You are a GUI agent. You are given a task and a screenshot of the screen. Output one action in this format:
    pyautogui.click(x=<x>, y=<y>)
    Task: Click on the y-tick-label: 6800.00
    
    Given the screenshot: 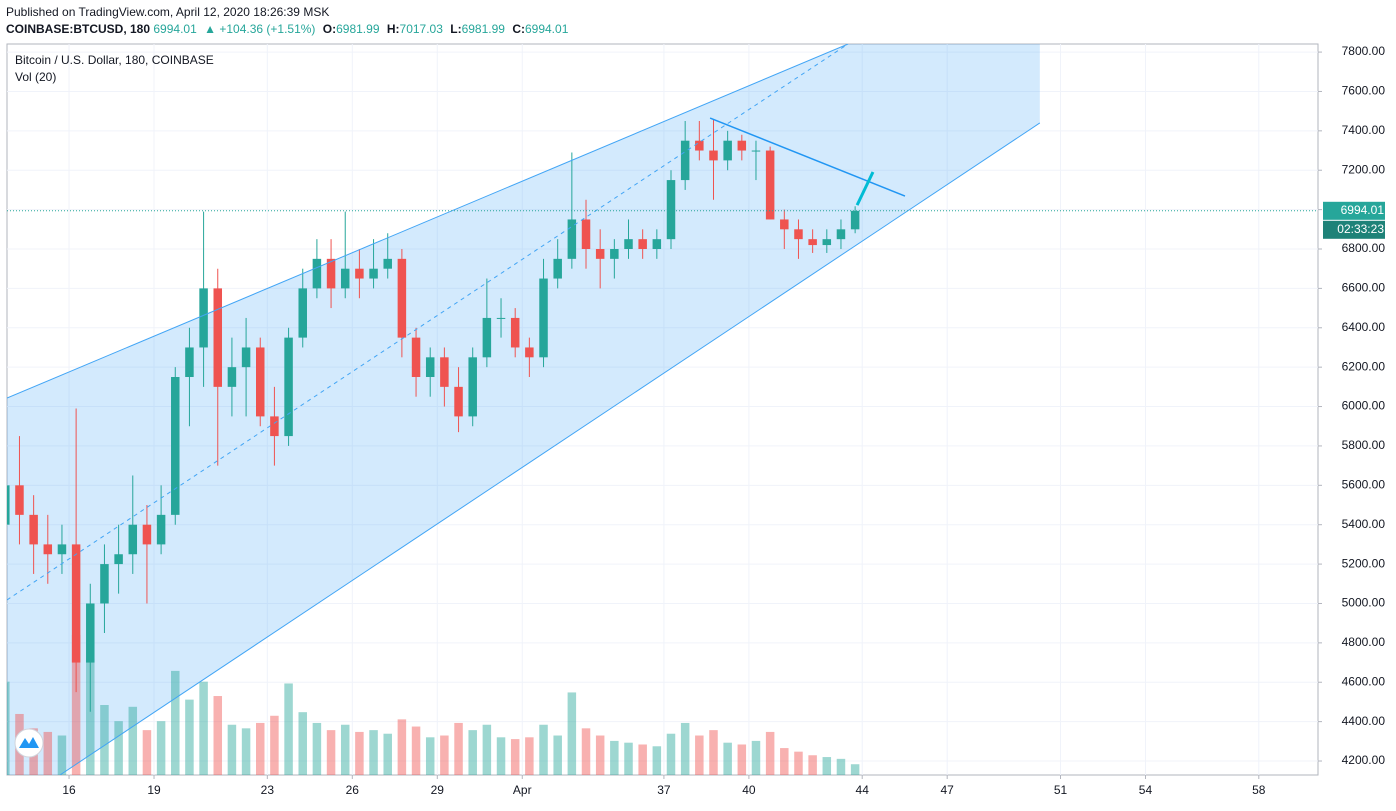 What is the action you would take?
    pyautogui.click(x=1364, y=248)
    